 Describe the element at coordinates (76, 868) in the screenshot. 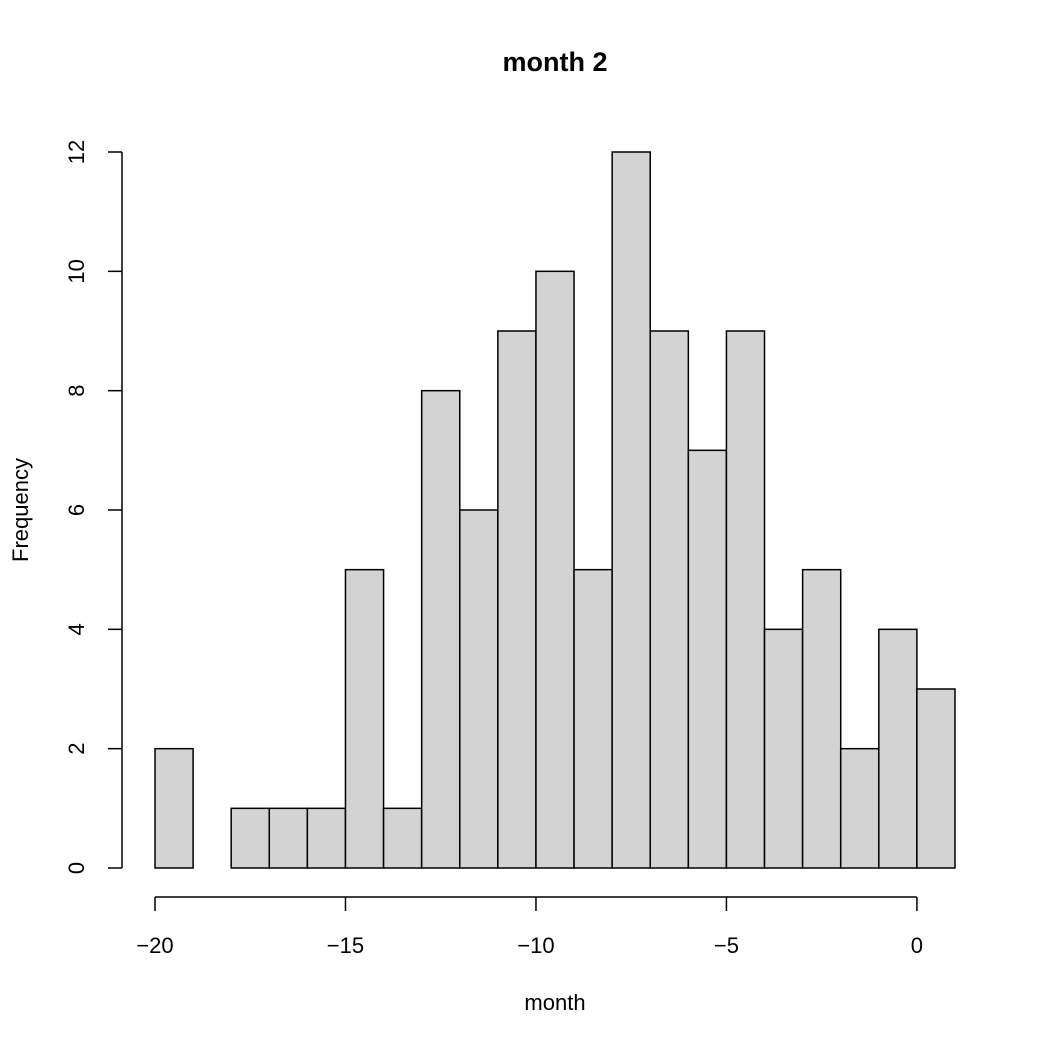

I see `y-tick-label: 0` at that location.